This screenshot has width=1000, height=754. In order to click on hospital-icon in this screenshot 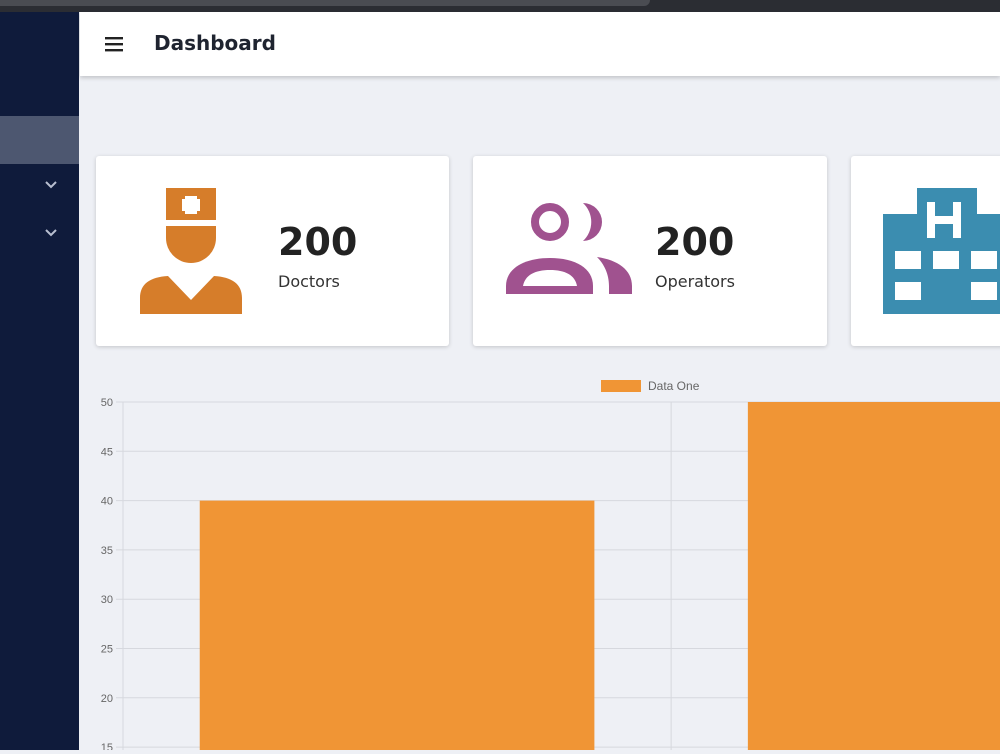, I will do `click(941, 251)`.